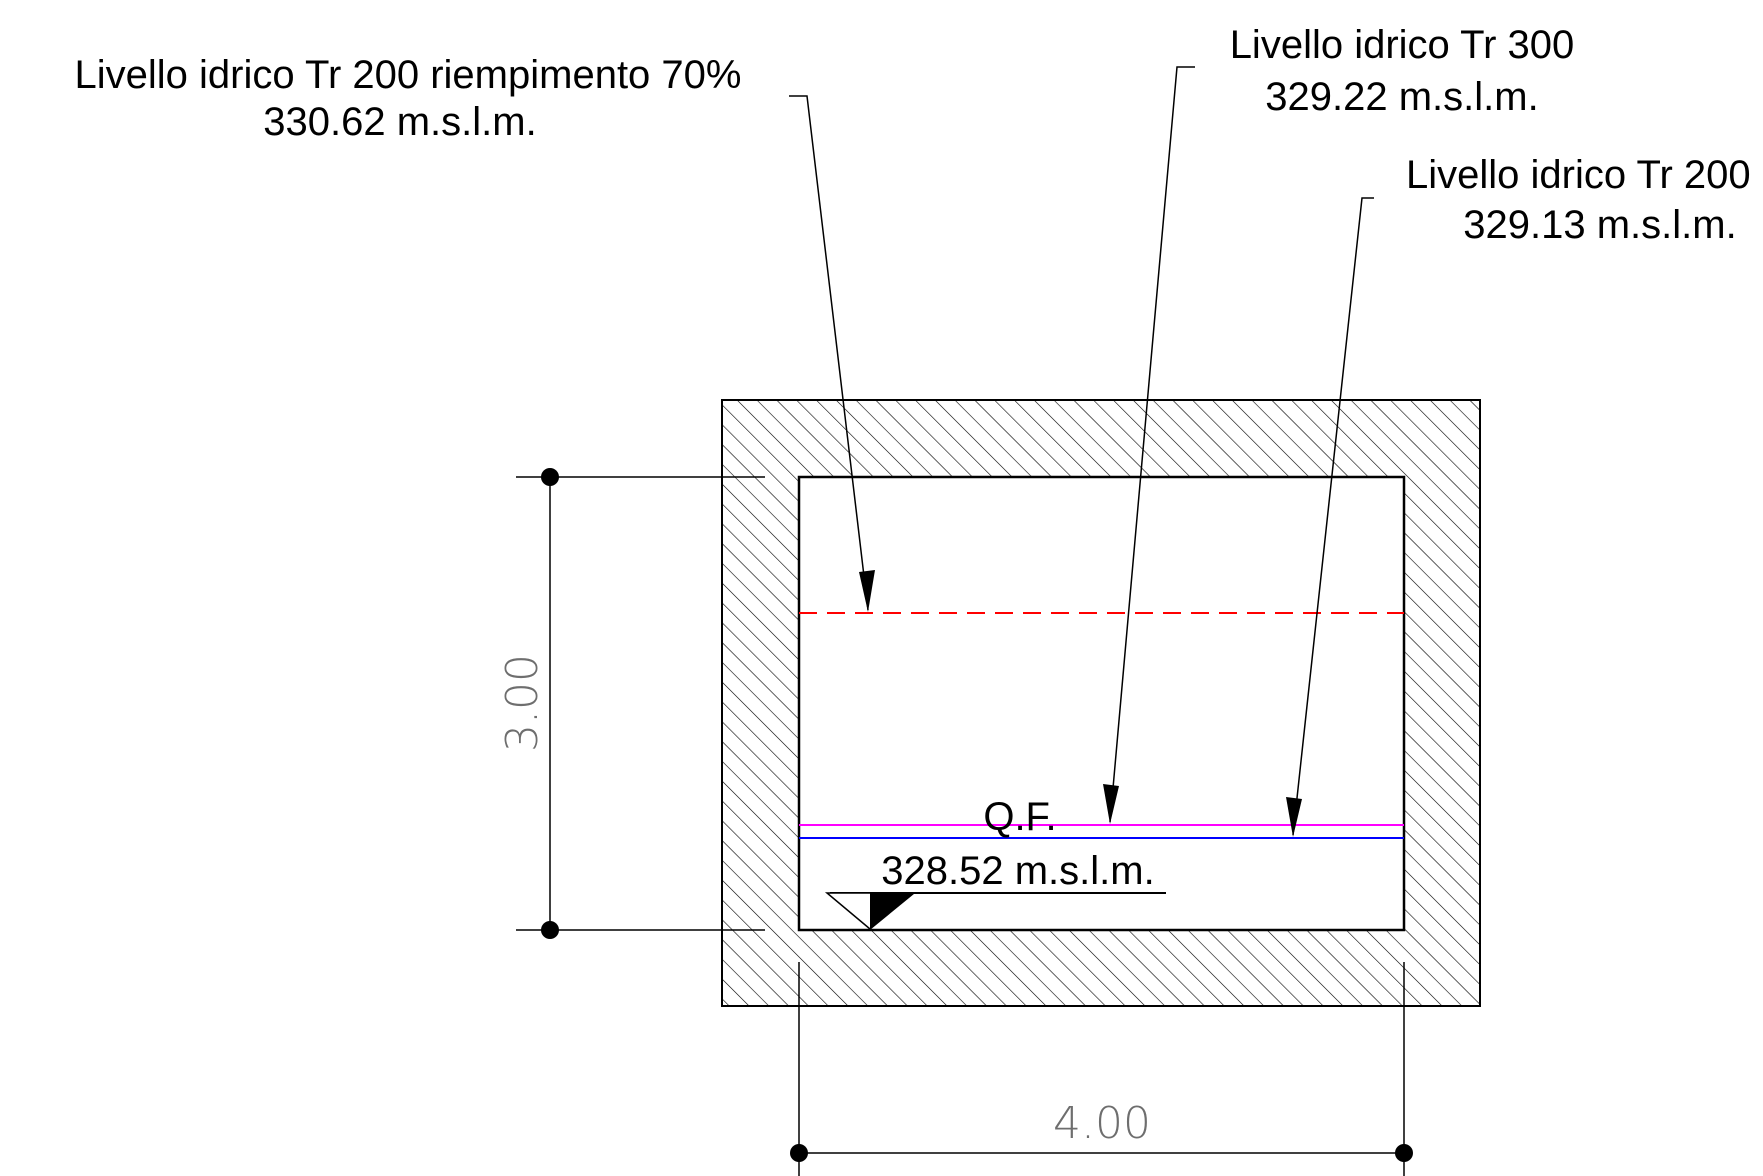 Image resolution: width=1763 pixels, height=1176 pixels. I want to click on annotation-tr200: Livello idrico Tr 200 329.13 m.s.l.m., so click(1578, 200).